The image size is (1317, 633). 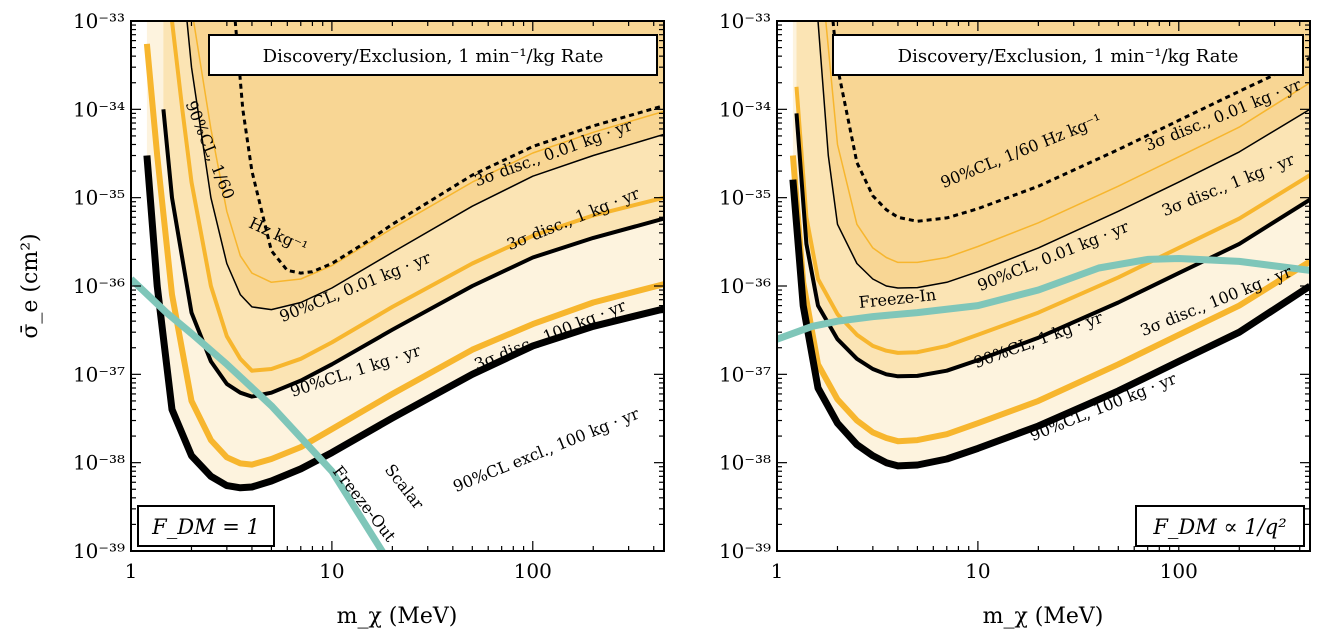 I want to click on left-title-box, so click(x=433, y=55).